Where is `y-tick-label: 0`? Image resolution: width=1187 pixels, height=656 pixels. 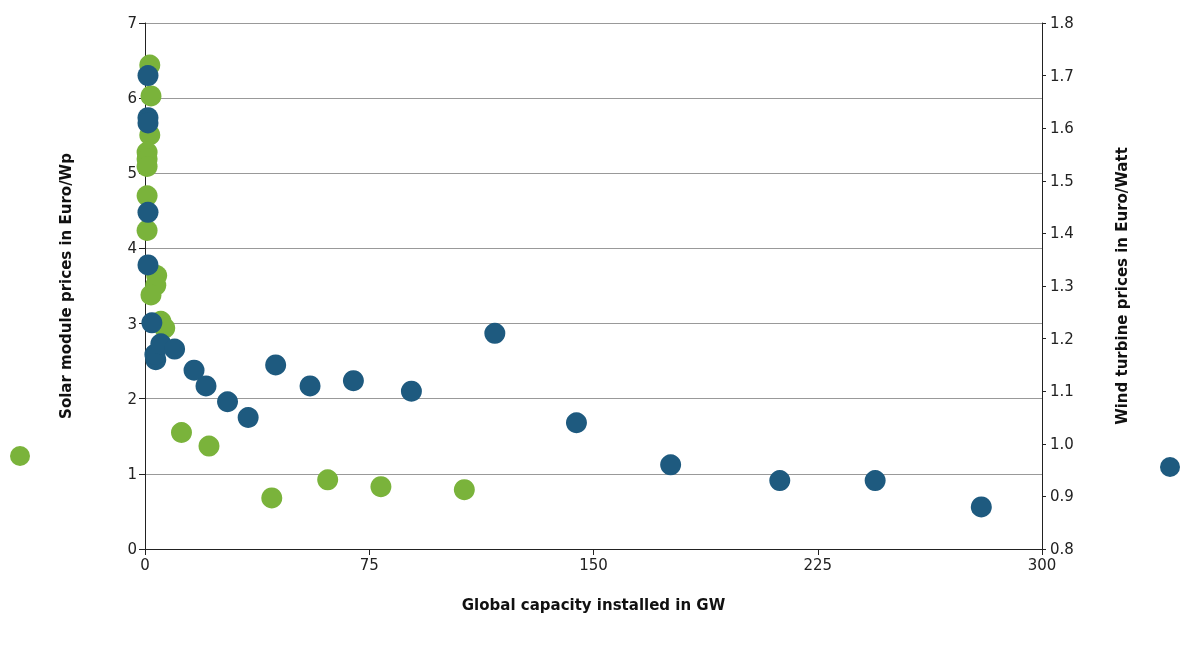 y-tick-label: 0 is located at coordinates (132, 549).